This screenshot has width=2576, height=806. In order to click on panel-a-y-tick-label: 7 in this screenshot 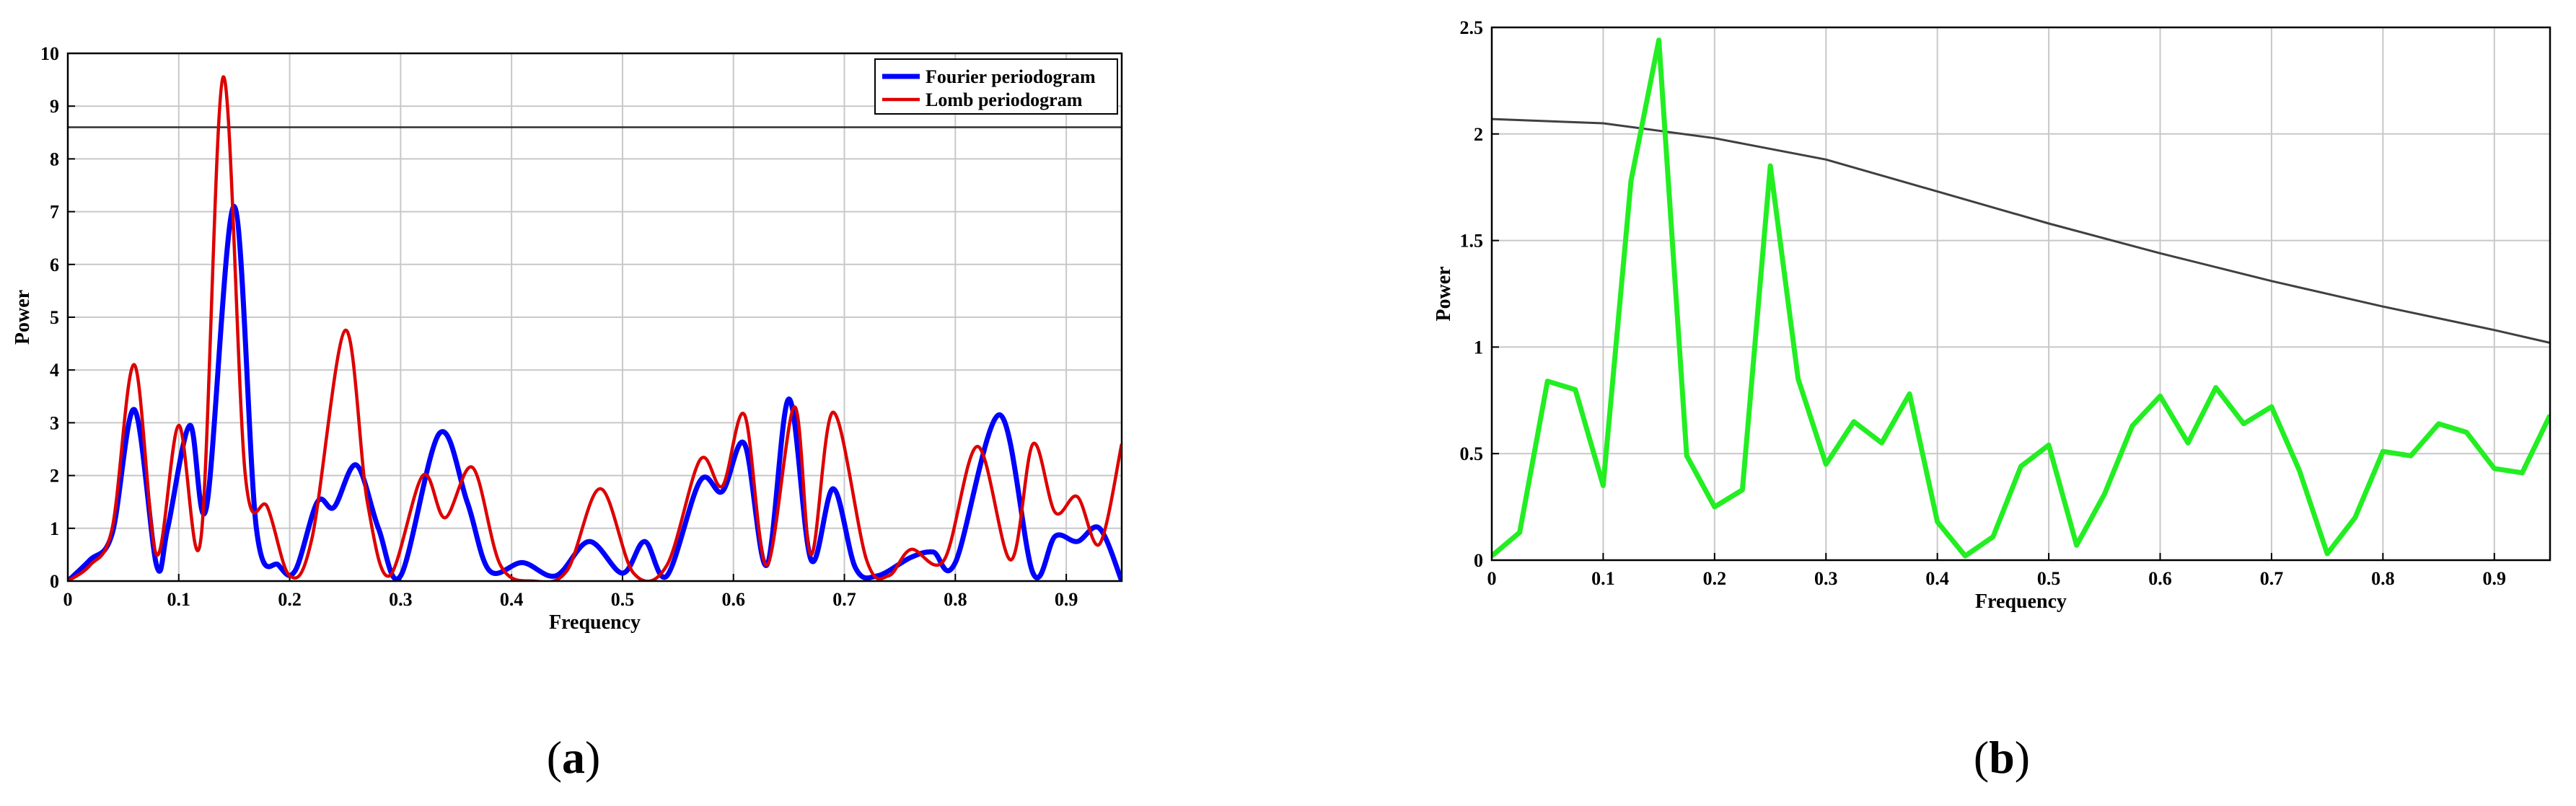, I will do `click(54, 213)`.